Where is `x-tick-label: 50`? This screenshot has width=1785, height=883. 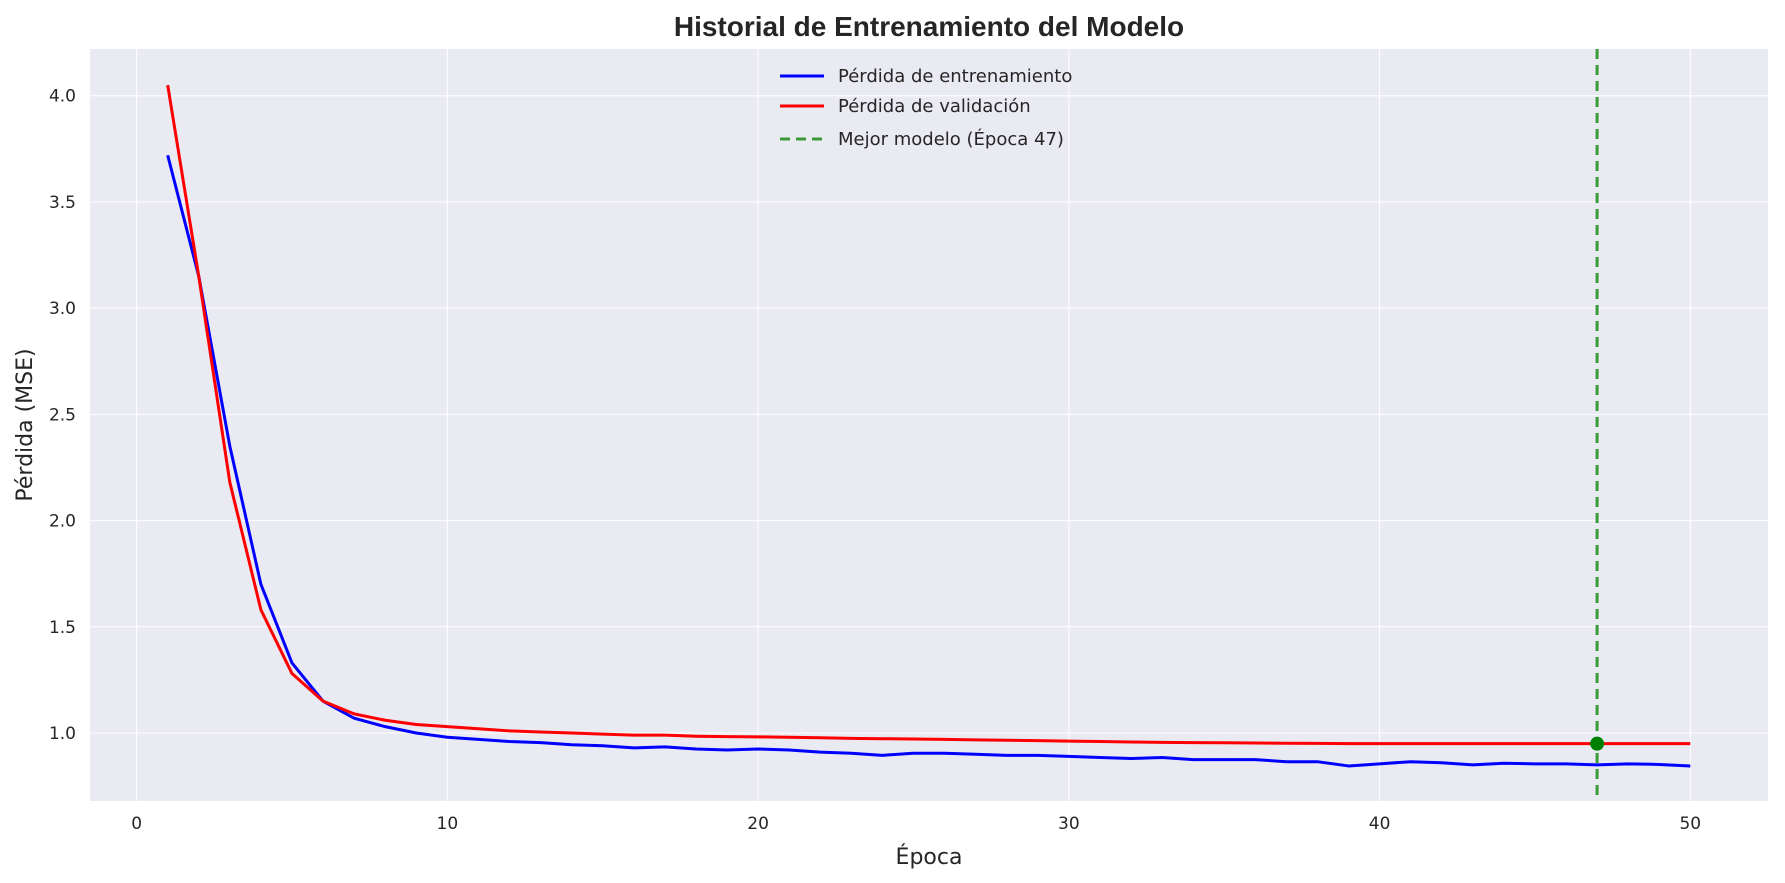
x-tick-label: 50 is located at coordinates (1690, 824).